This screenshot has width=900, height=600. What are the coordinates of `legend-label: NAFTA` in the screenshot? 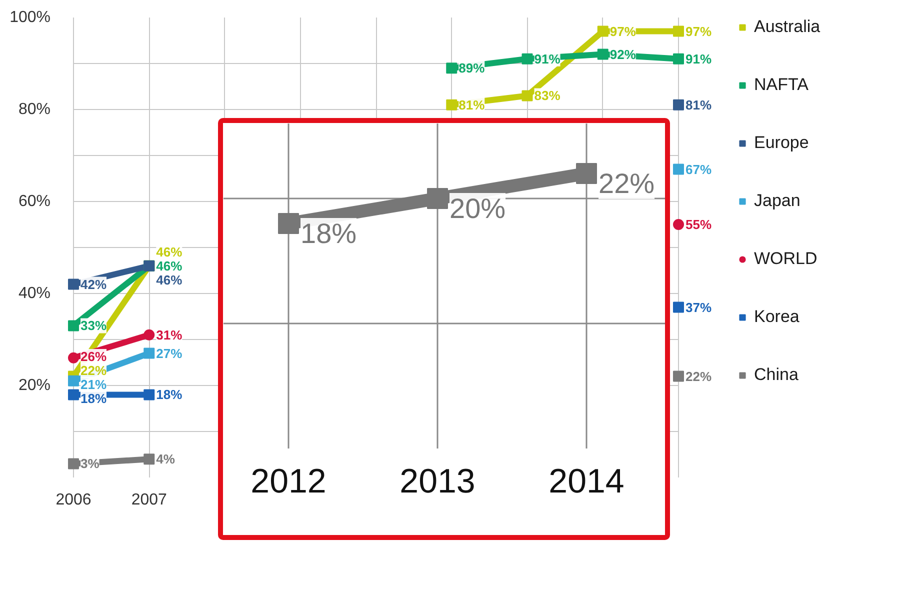 It's located at (781, 85).